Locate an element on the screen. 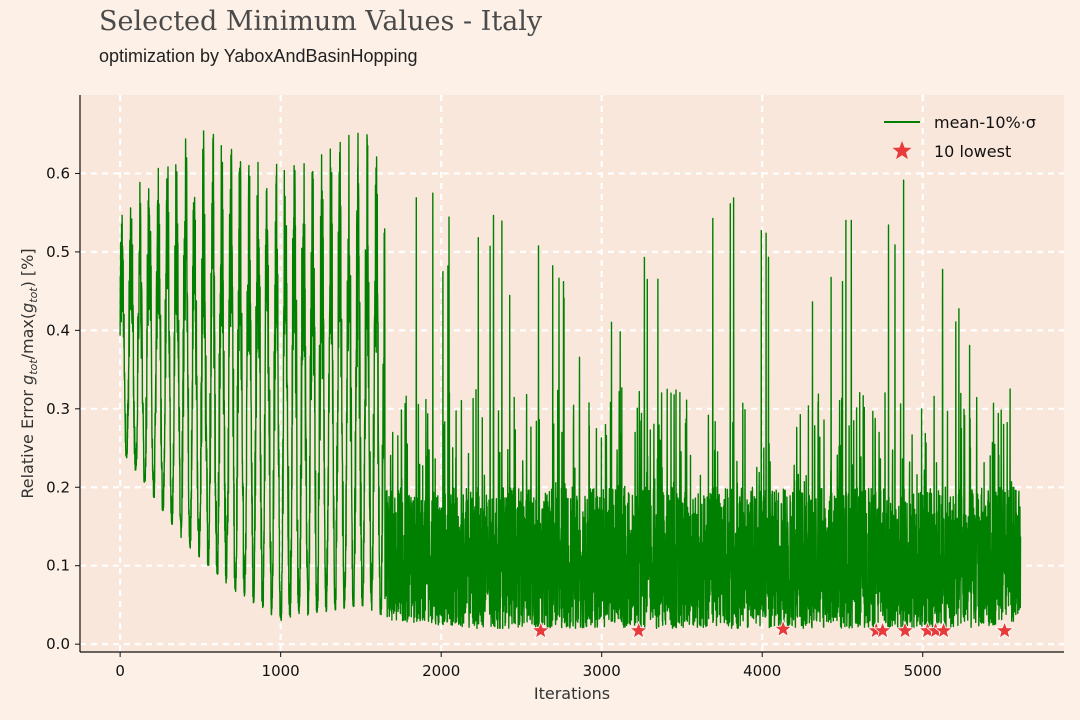  x-axis-label: Iterations is located at coordinates (572, 693).